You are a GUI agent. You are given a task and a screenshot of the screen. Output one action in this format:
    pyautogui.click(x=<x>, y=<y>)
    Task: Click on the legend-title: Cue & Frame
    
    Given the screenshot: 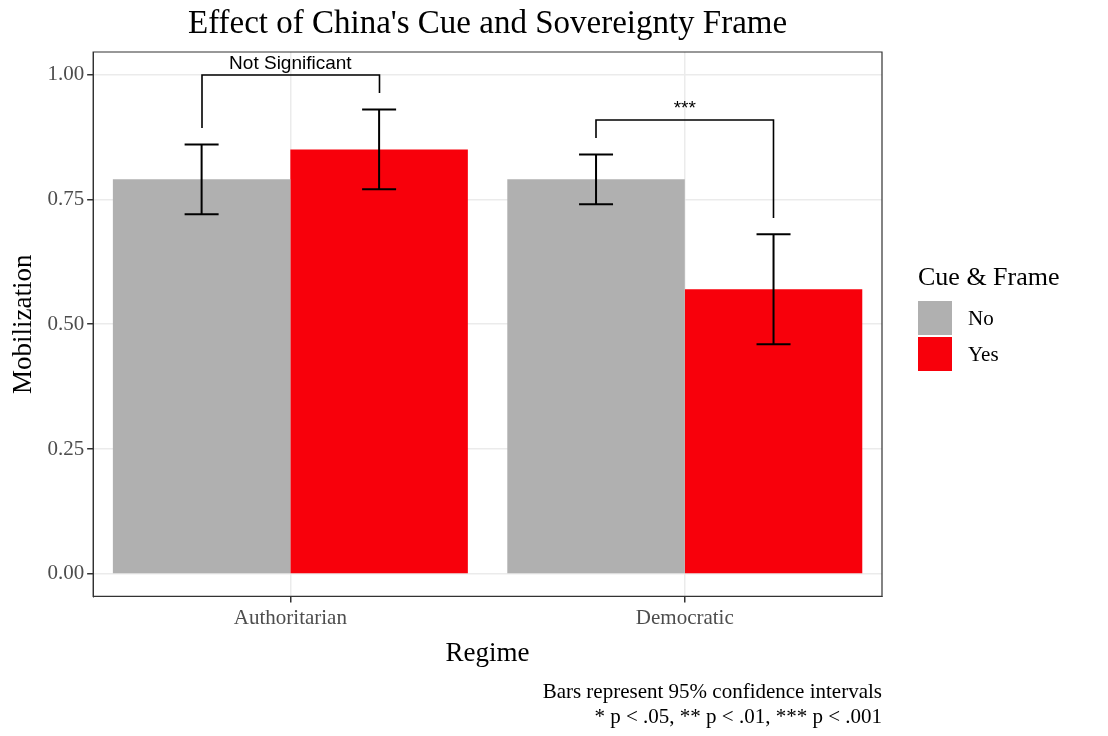 What is the action you would take?
    pyautogui.click(x=989, y=277)
    